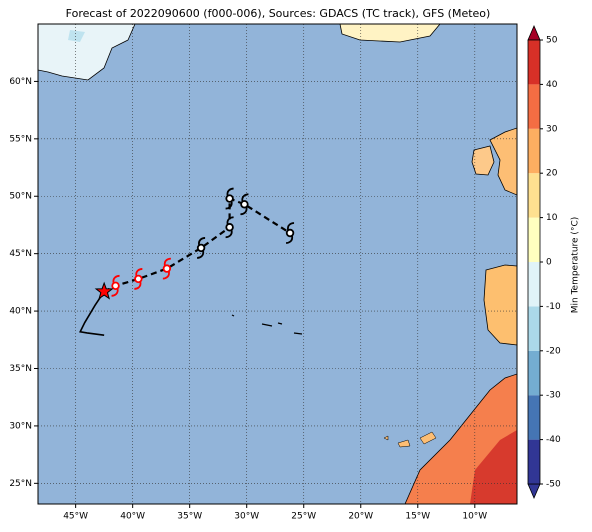  What do you see at coordinates (20, 254) in the screenshot?
I see `lat-tick-label: 45°N` at bounding box center [20, 254].